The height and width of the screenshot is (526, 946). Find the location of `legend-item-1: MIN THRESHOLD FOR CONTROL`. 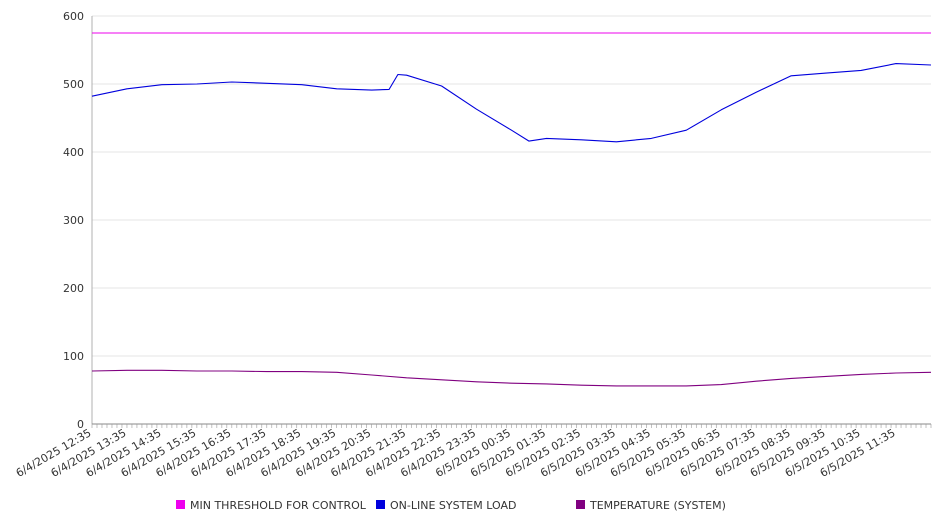

legend-item-1: MIN THRESHOLD FOR CONTROL is located at coordinates (271, 505).